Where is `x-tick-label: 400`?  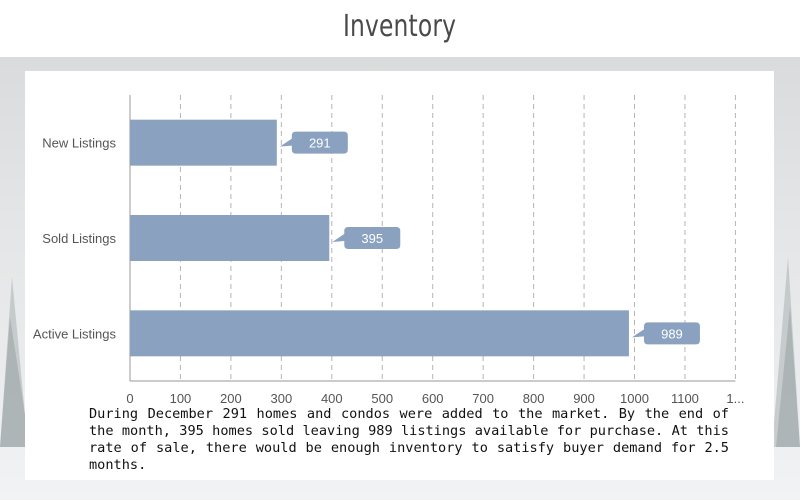
x-tick-label: 400 is located at coordinates (332, 398).